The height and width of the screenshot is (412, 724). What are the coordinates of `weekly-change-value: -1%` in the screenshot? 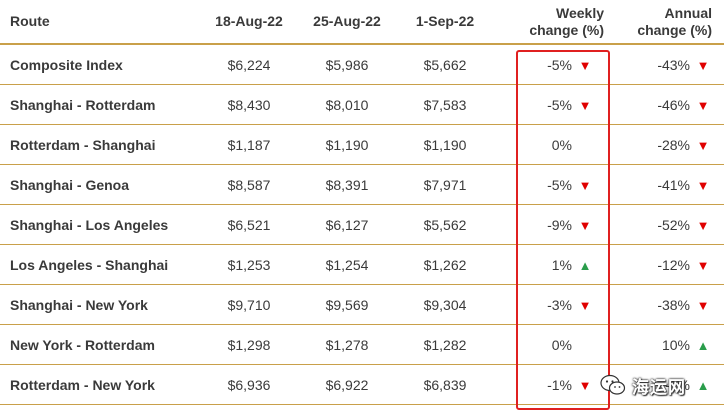 It's located at (559, 384).